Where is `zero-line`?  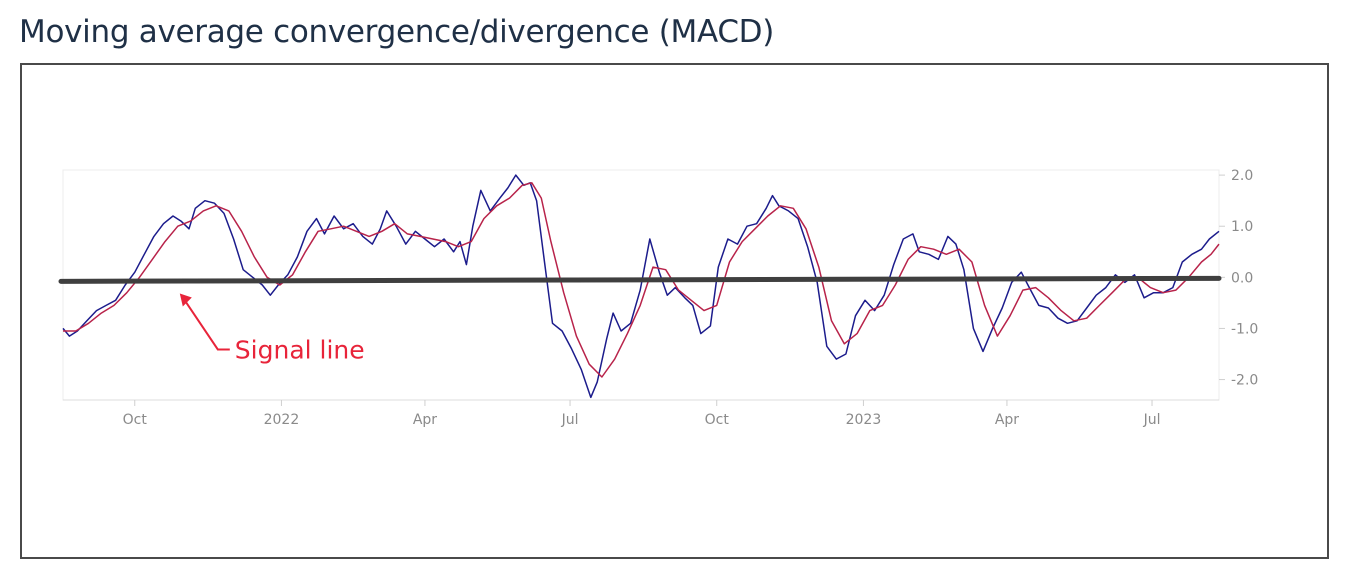 zero-line is located at coordinates (640, 279).